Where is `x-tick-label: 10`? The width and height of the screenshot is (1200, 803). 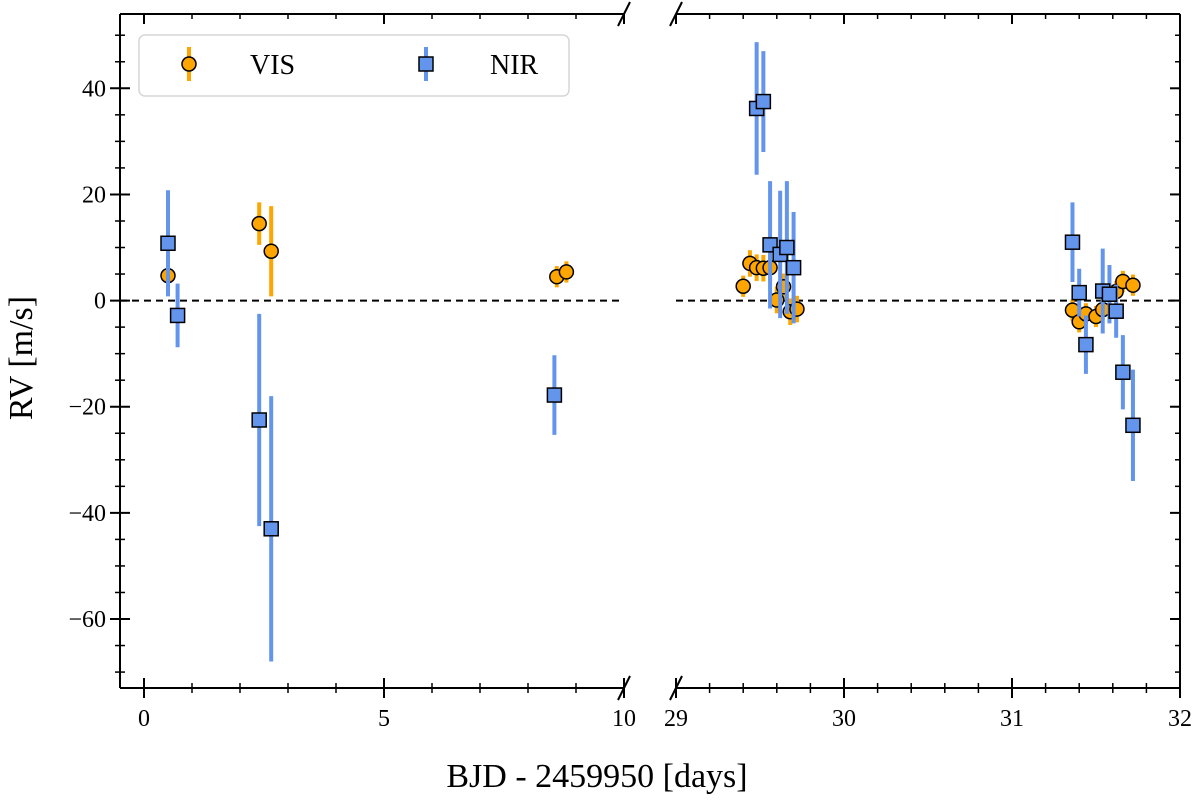
x-tick-label: 10 is located at coordinates (624, 719).